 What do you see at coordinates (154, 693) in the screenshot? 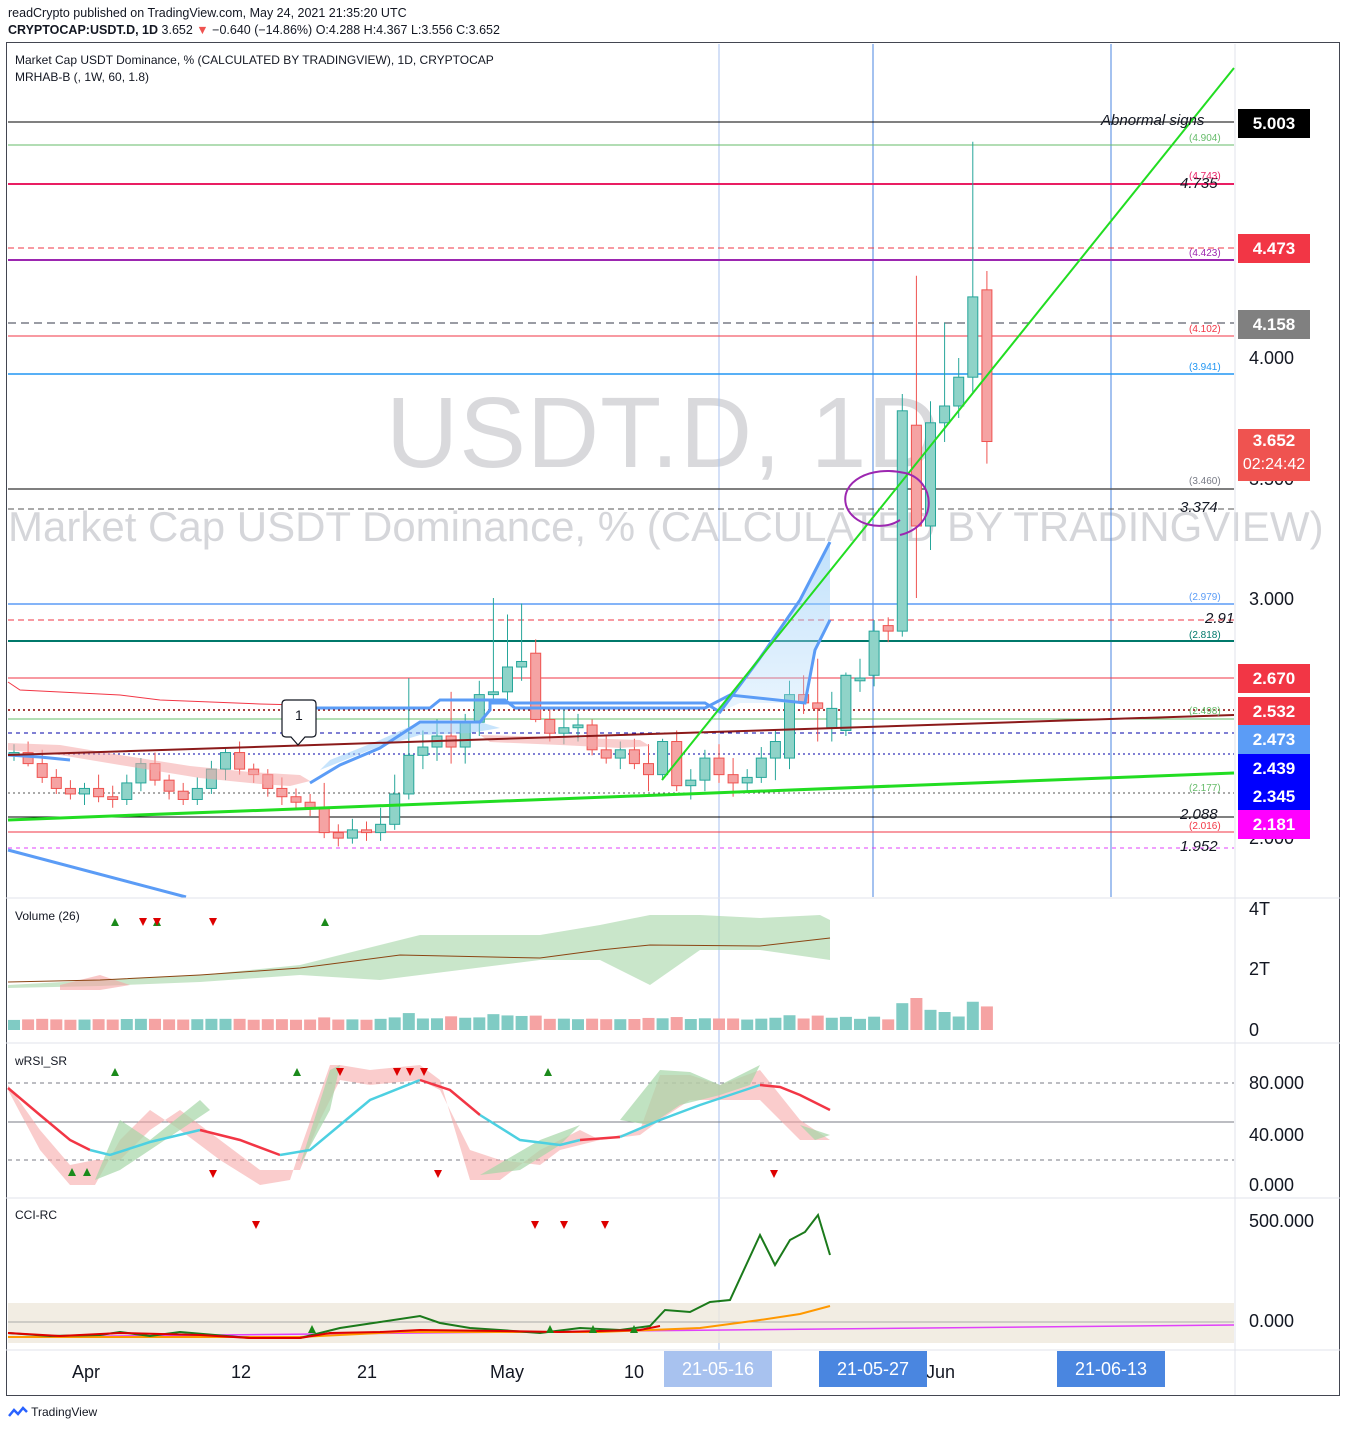
I see `mrhab-red-thin` at bounding box center [154, 693].